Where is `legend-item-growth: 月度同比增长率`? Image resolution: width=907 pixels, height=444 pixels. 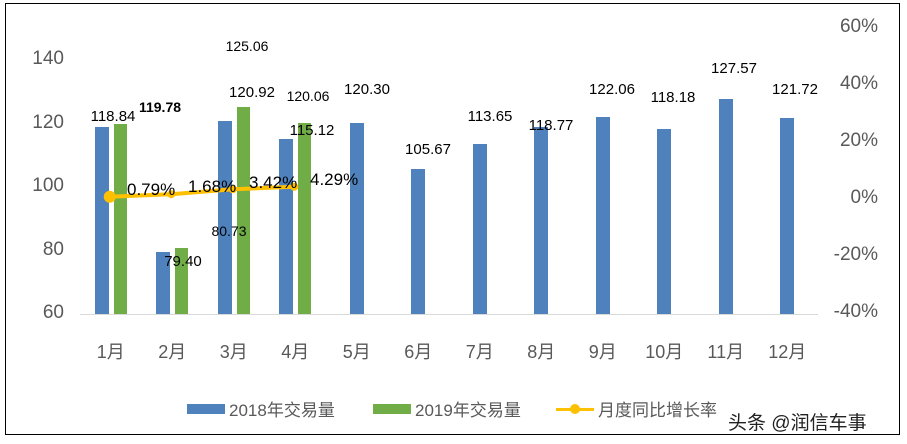 legend-item-growth: 月度同比增长率 is located at coordinates (636, 408).